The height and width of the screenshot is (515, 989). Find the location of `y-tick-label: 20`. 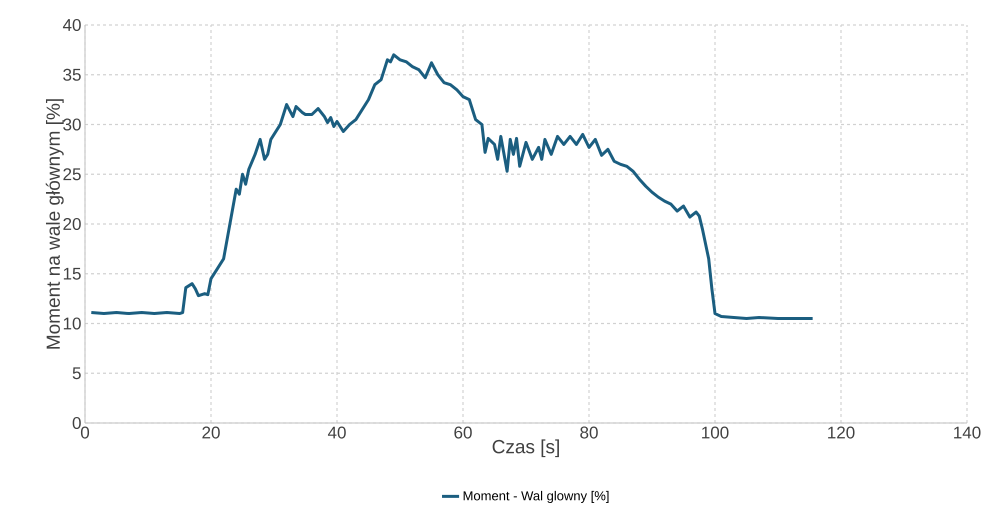

y-tick-label: 20 is located at coordinates (72, 224).